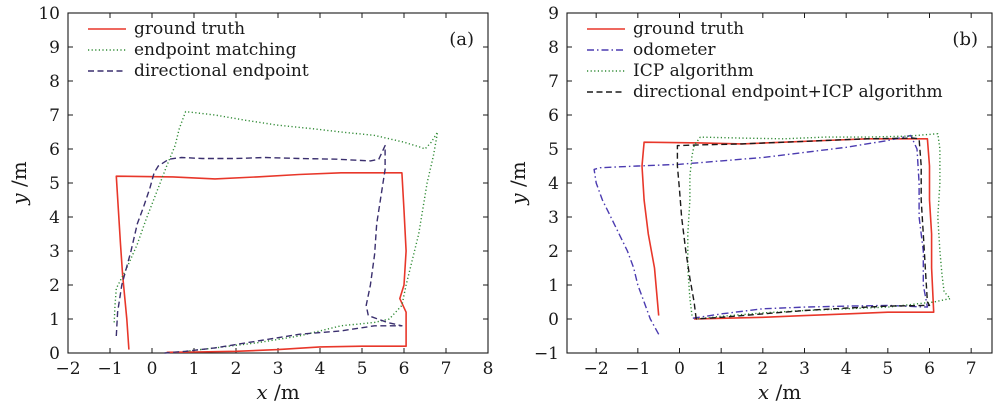 Image resolution: width=1000 pixels, height=406 pixels. Describe the element at coordinates (887, 369) in the screenshot. I see `panel-b-x-tick-label: 5` at that location.